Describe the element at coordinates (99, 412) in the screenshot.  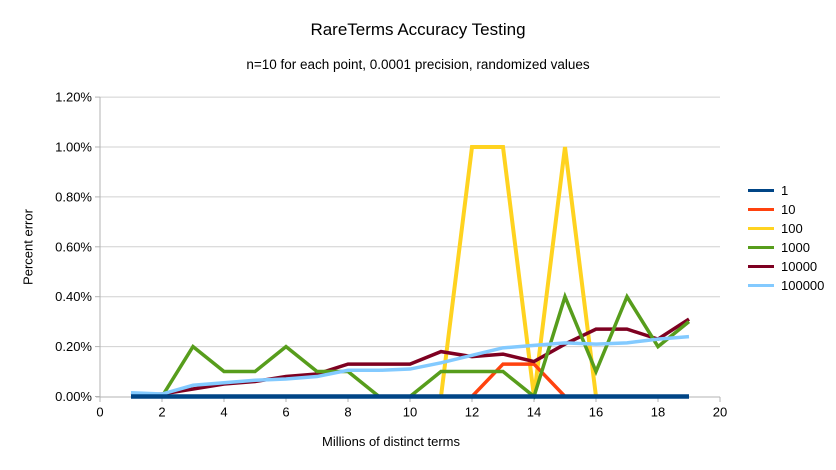
I see `x-tick-label: 0` at that location.